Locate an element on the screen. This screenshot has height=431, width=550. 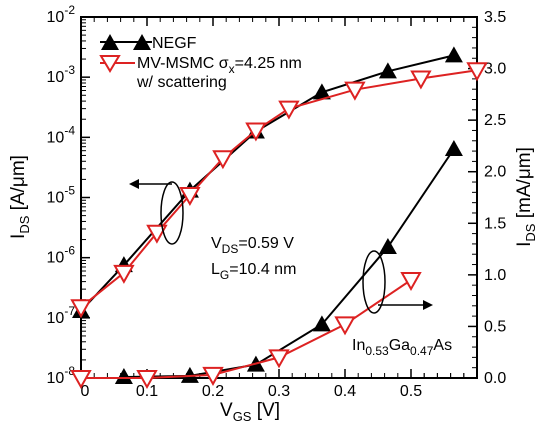
x-axis-title: VGS [V] is located at coordinates (250, 412).